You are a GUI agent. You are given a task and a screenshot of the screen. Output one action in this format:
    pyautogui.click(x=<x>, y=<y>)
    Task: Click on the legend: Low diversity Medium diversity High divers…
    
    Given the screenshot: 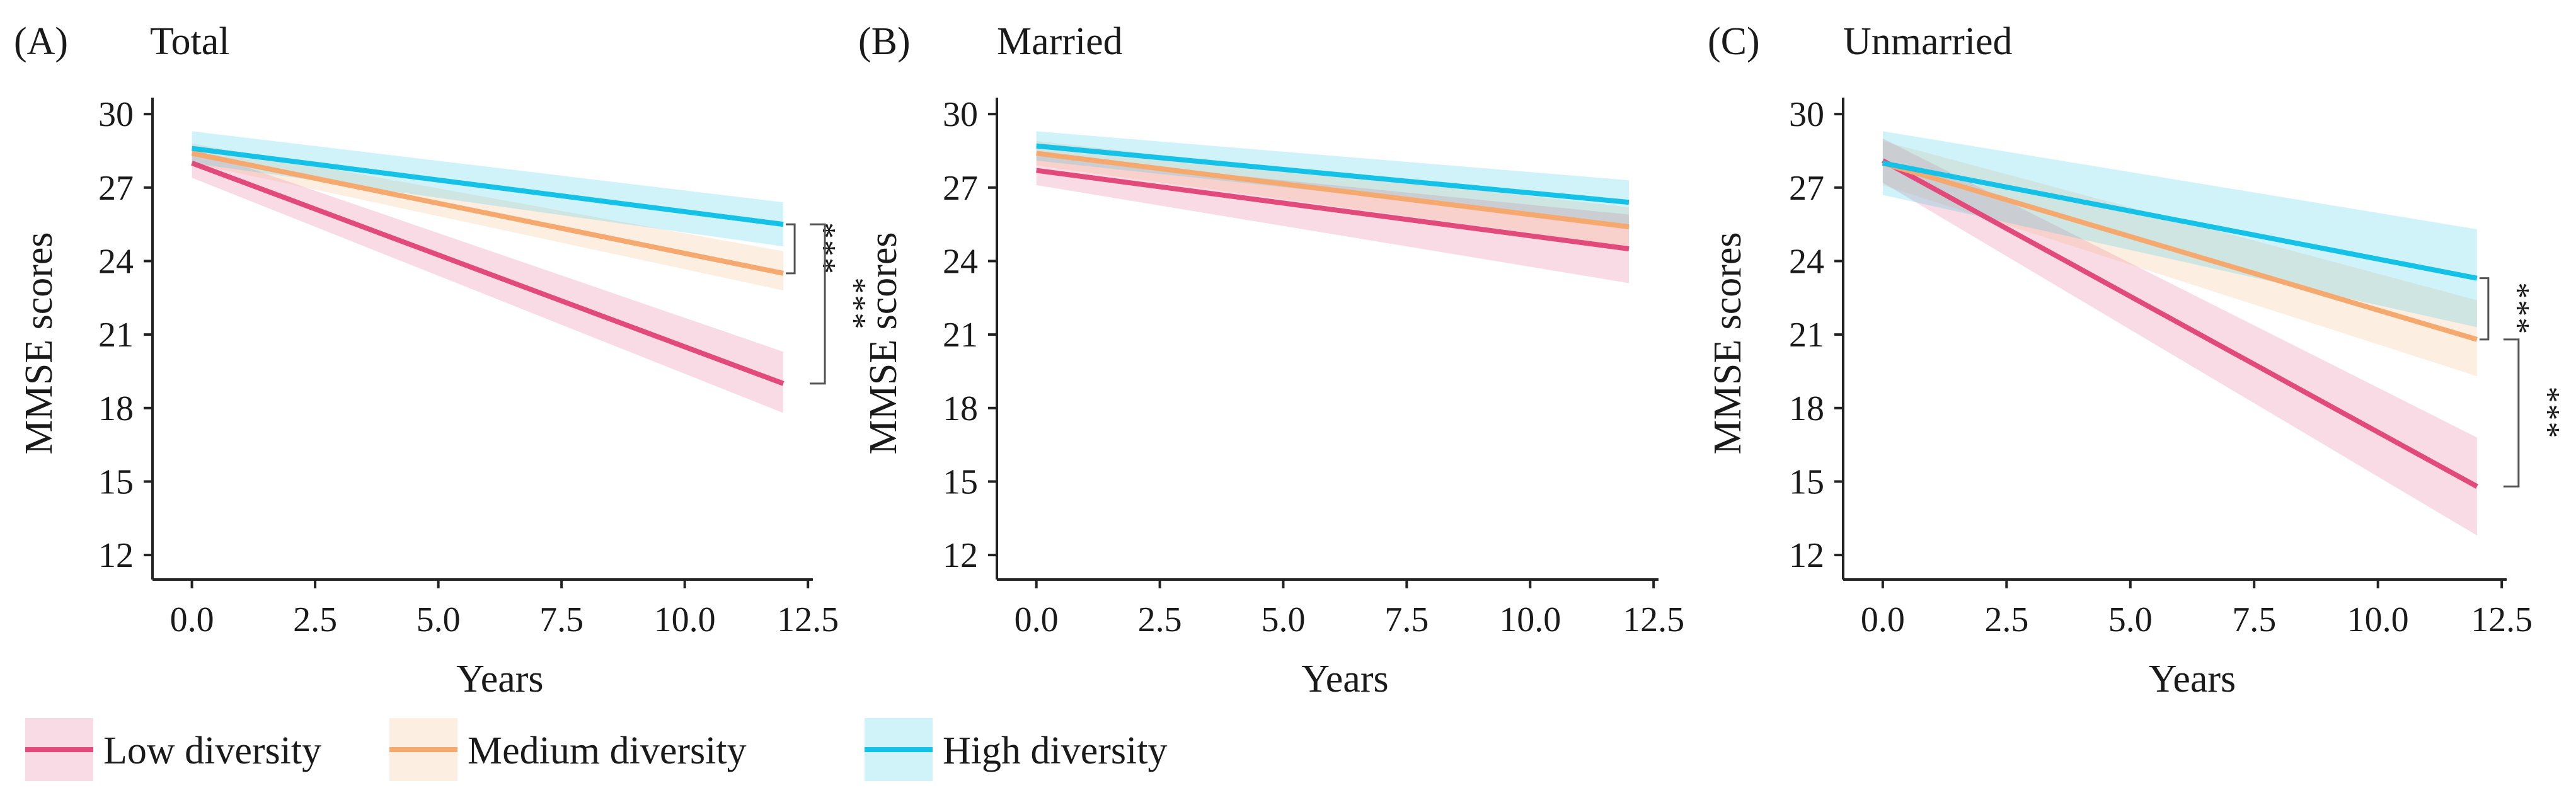 What is the action you would take?
    pyautogui.click(x=596, y=749)
    